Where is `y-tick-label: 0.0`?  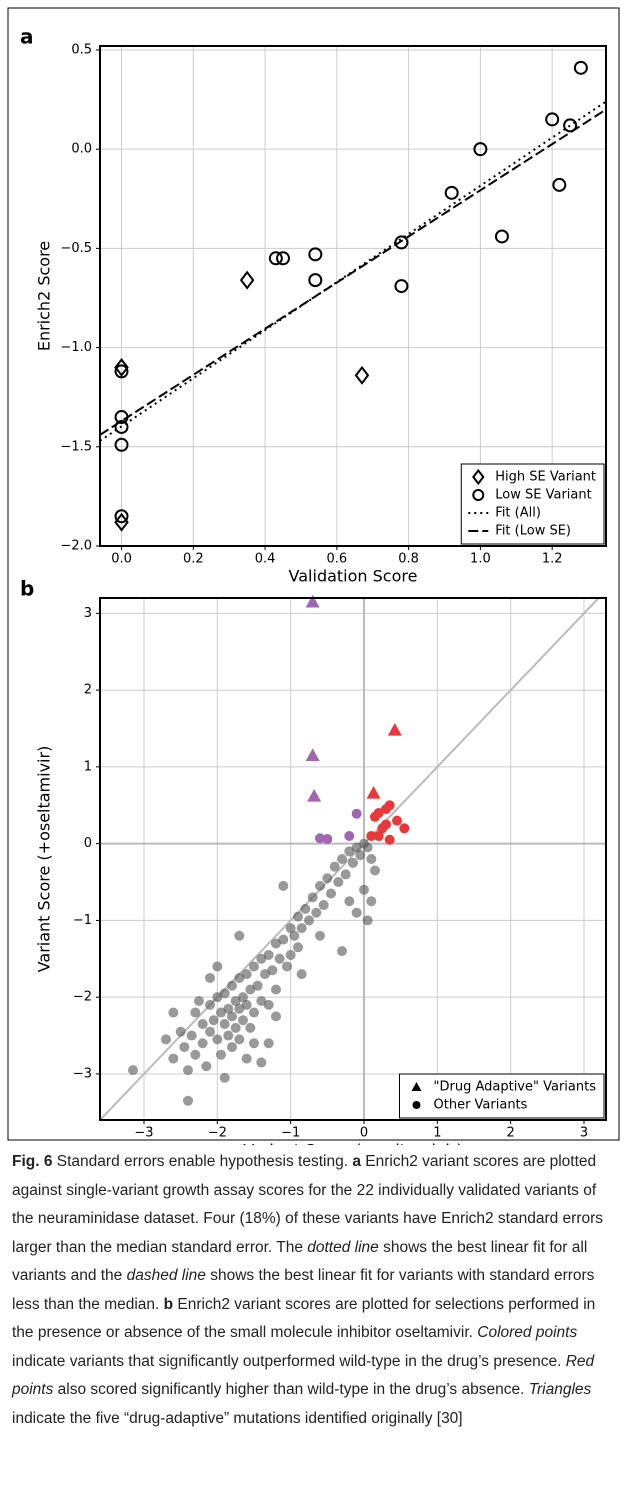 y-tick-label: 0.0 is located at coordinates (81, 149).